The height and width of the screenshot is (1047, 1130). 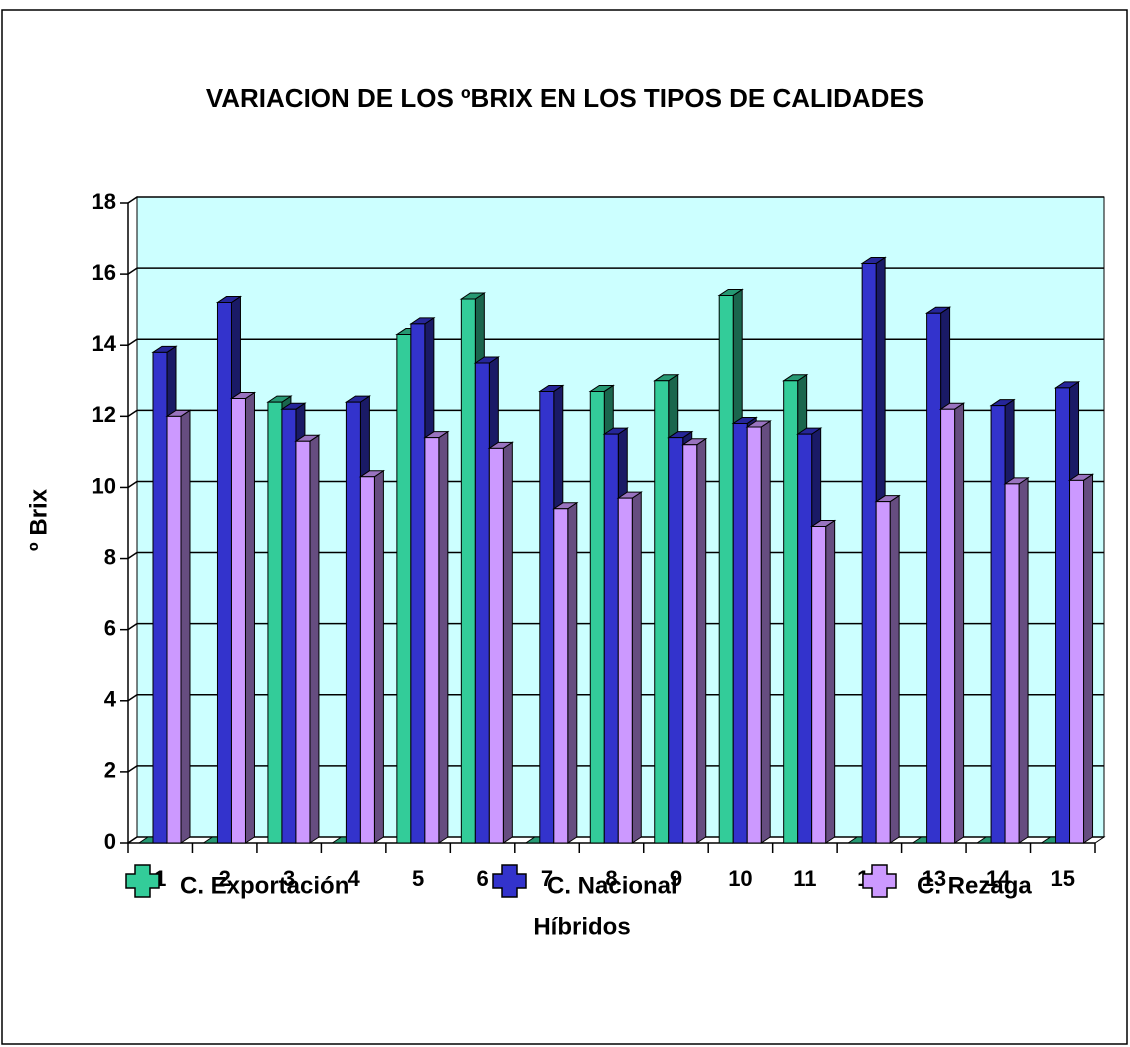 What do you see at coordinates (482, 878) in the screenshot?
I see `x-tick-label: 6` at bounding box center [482, 878].